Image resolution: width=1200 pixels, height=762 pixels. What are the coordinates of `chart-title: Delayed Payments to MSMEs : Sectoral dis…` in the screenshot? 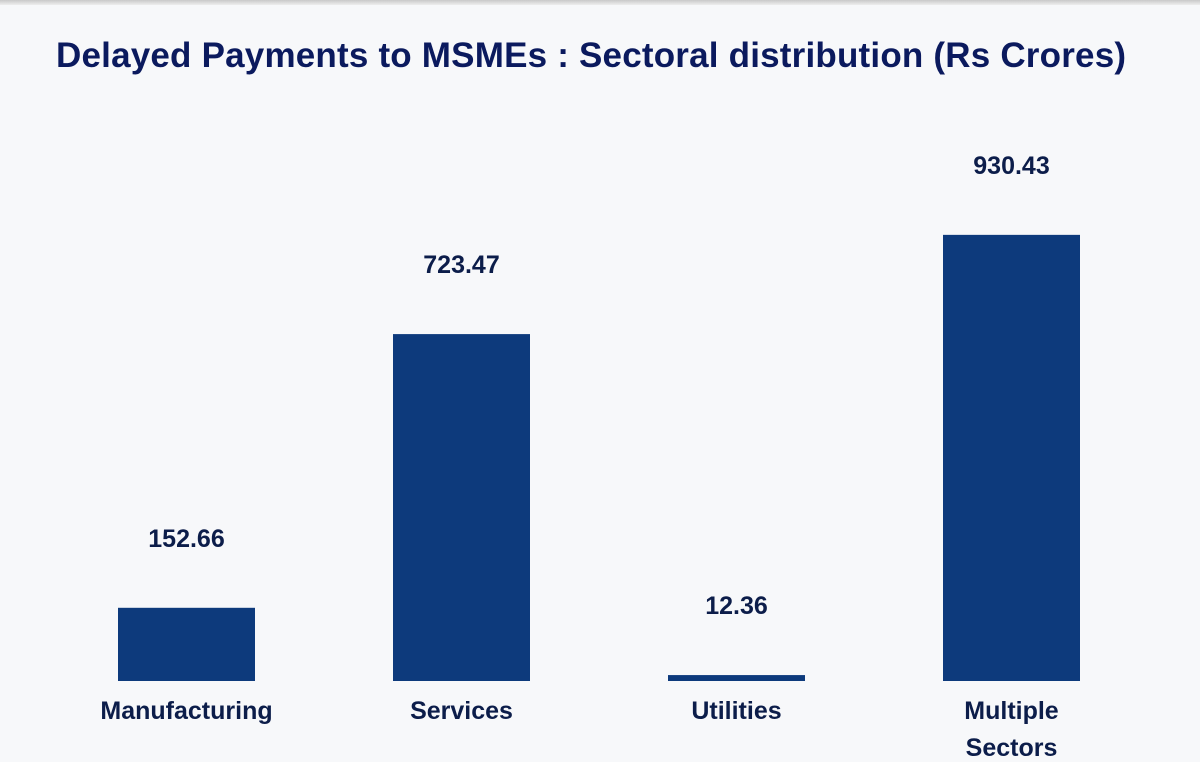 It's located at (591, 55).